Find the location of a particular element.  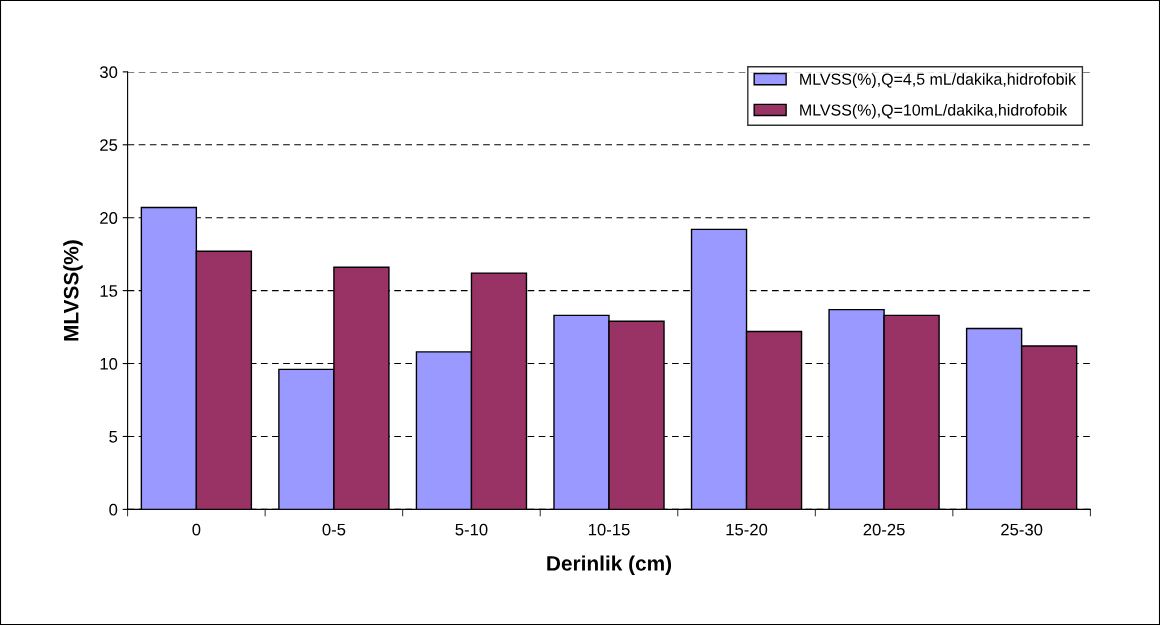

x-tick-label: 25-30 is located at coordinates (1022, 529).